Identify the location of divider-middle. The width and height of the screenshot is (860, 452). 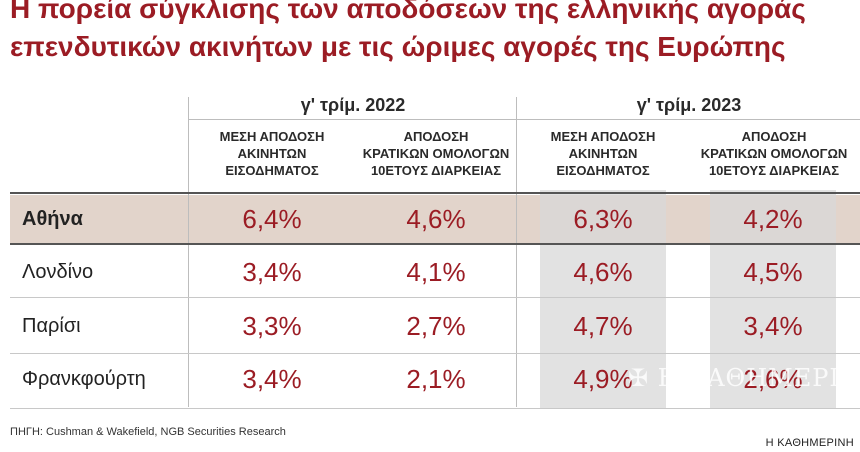
(516, 252).